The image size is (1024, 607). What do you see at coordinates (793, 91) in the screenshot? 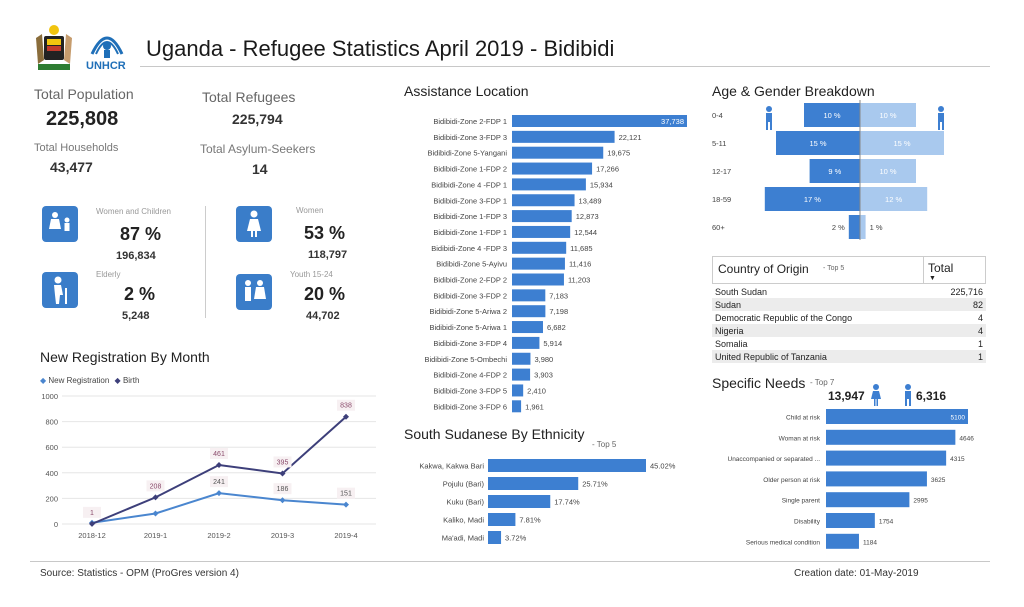
I see `age-gender-title: Age & Gender Breakdown` at bounding box center [793, 91].